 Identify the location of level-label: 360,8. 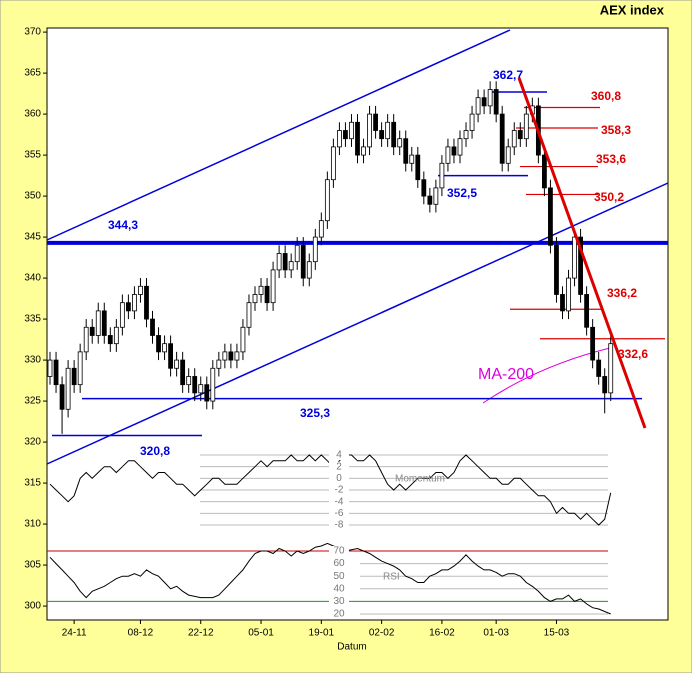
(606, 96).